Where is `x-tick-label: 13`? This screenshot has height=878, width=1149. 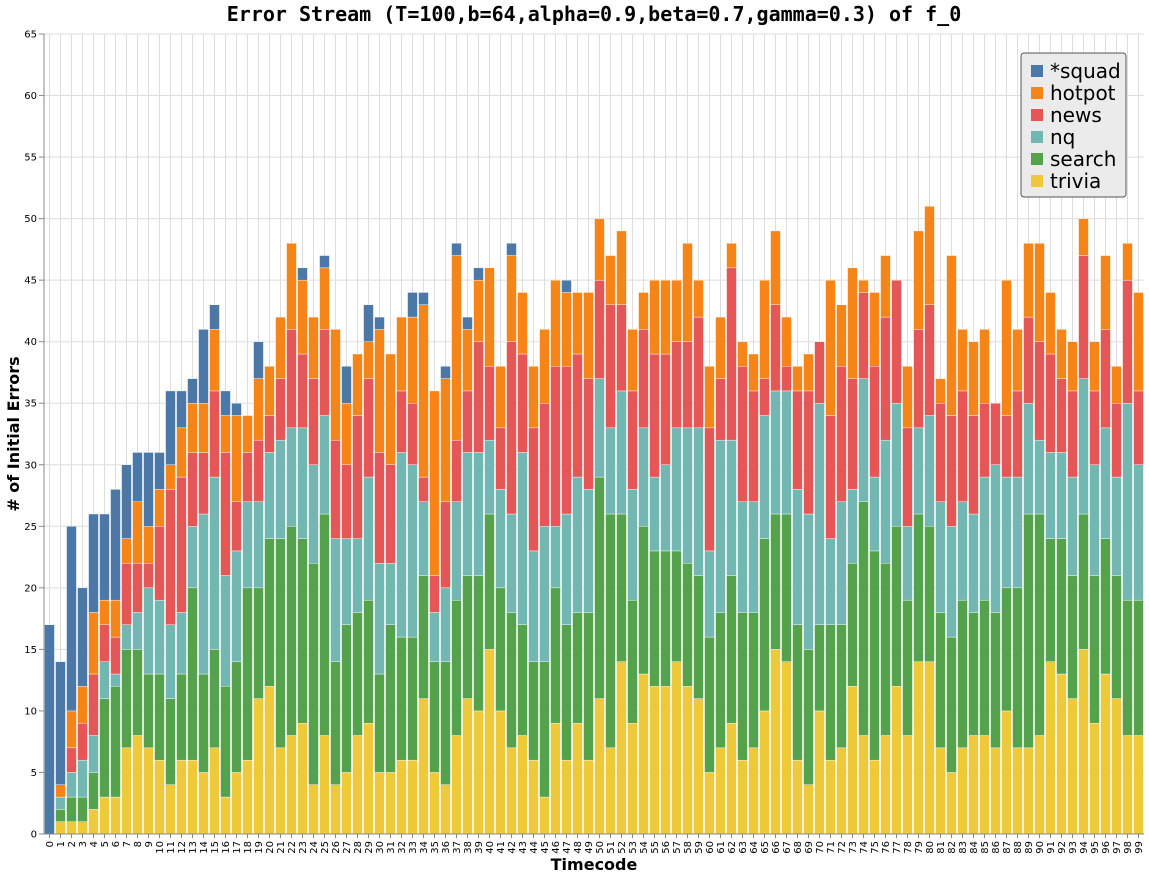
x-tick-label: 13 is located at coordinates (193, 847).